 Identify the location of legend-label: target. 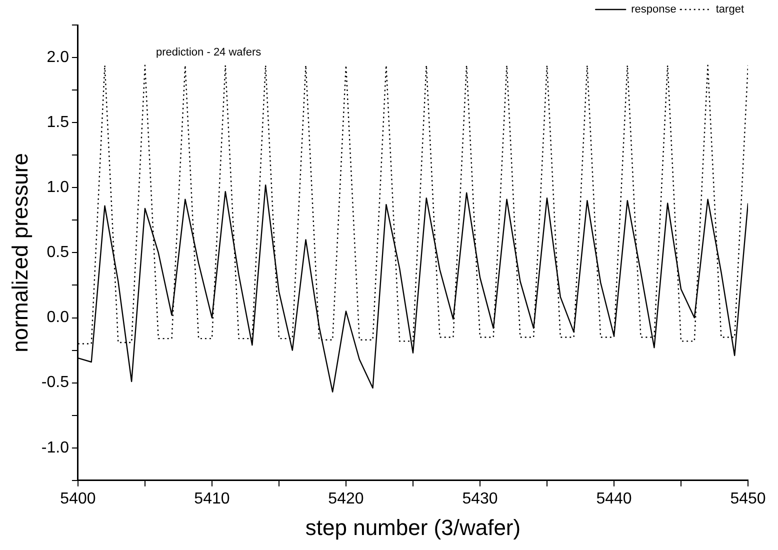
(730, 10).